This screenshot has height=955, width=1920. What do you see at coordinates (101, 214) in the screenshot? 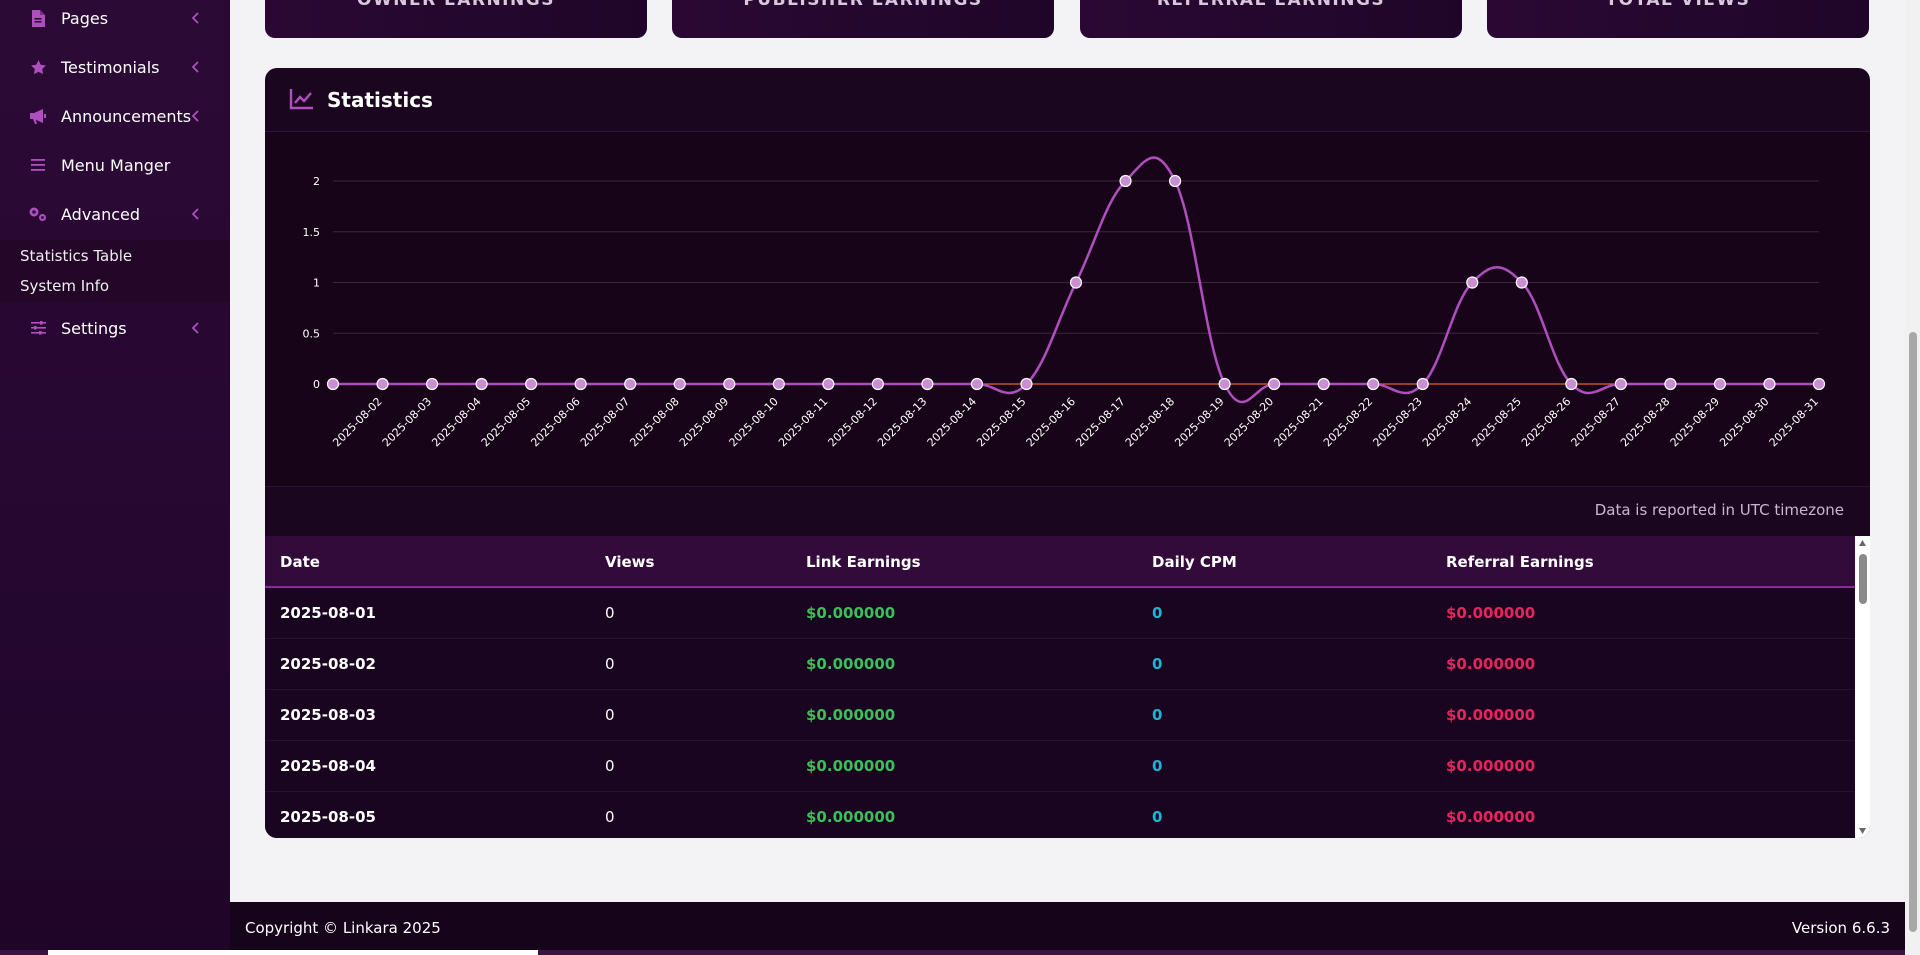
I see `sidebar-item-label: Advanced` at bounding box center [101, 214].